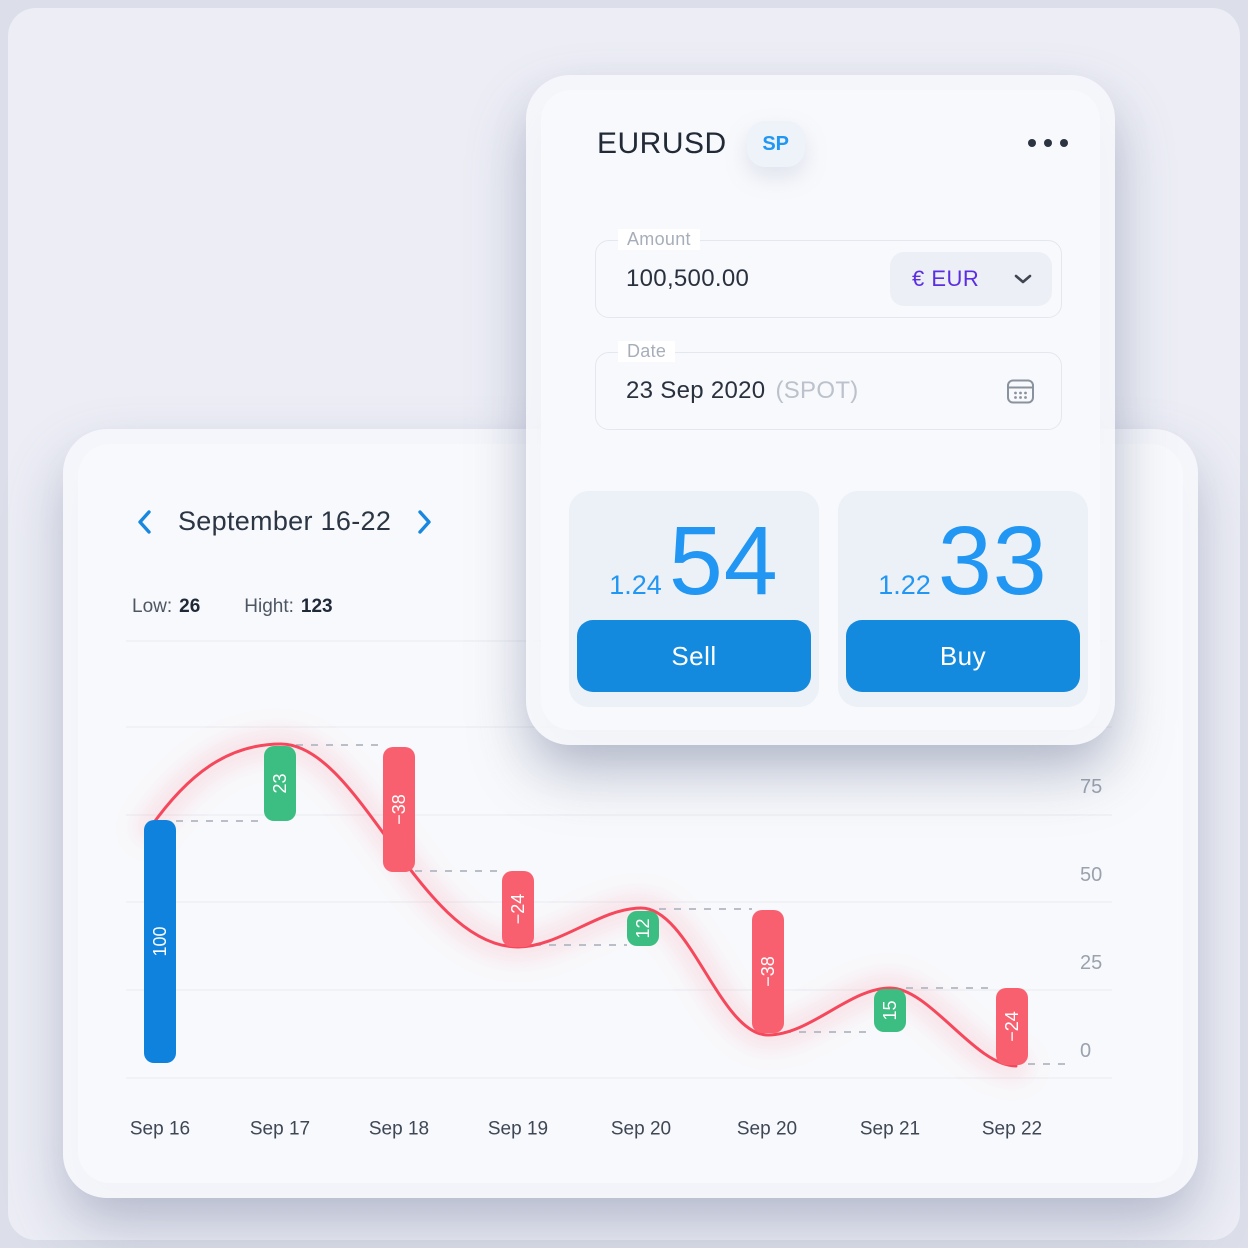  What do you see at coordinates (399, 1129) in the screenshot?
I see `x-axis-label: Sep 18` at bounding box center [399, 1129].